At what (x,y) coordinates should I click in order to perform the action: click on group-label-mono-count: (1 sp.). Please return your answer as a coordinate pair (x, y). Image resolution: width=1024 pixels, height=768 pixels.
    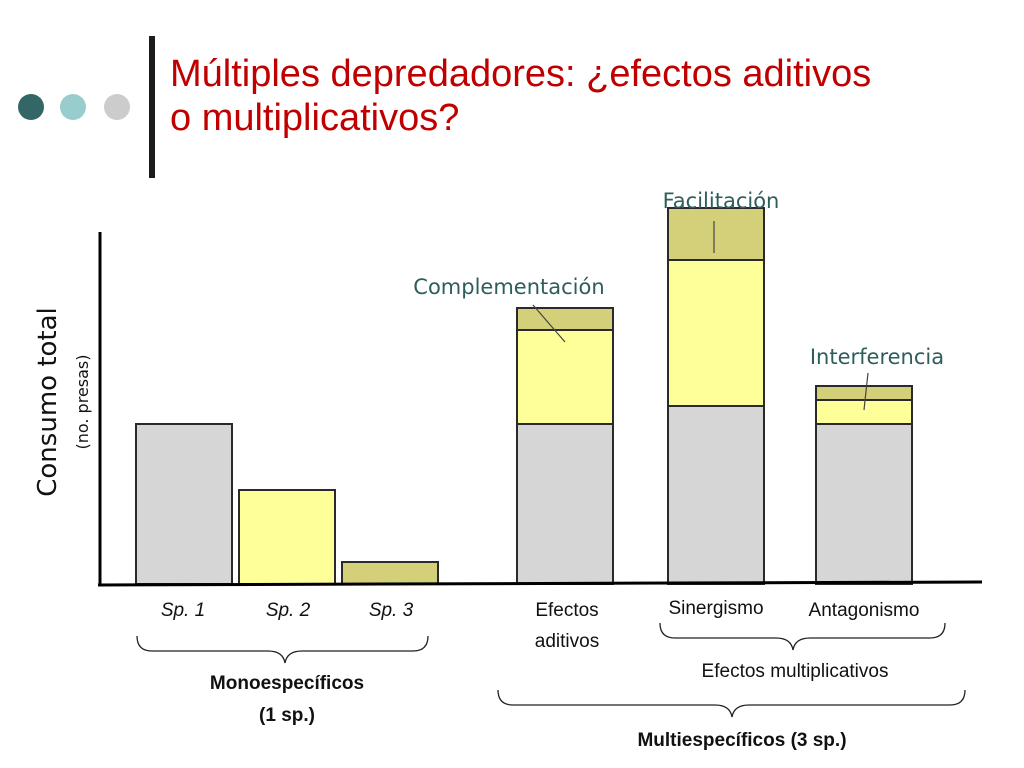
    Looking at the image, I should click on (287, 715).